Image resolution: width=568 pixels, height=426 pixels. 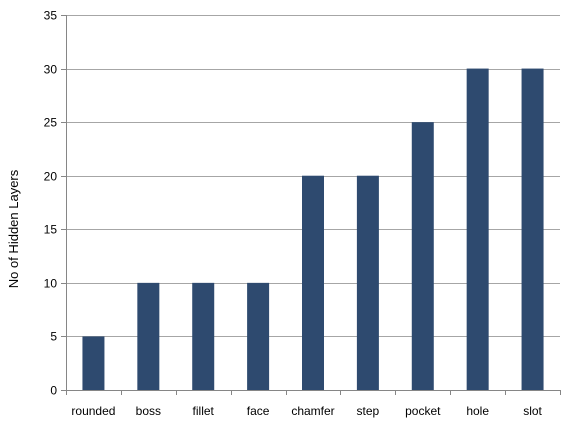 I want to click on x-tick-label: step, so click(x=368, y=411).